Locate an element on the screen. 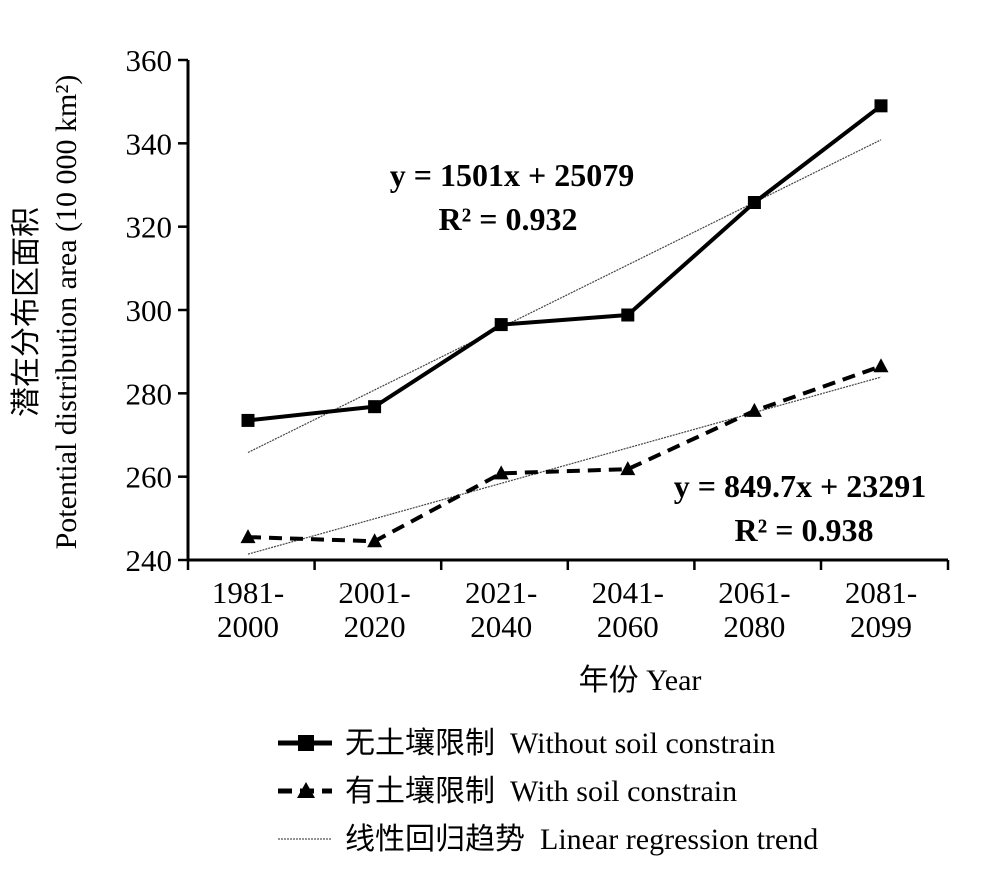  x-tick-label-line1: 1981- is located at coordinates (248, 592).